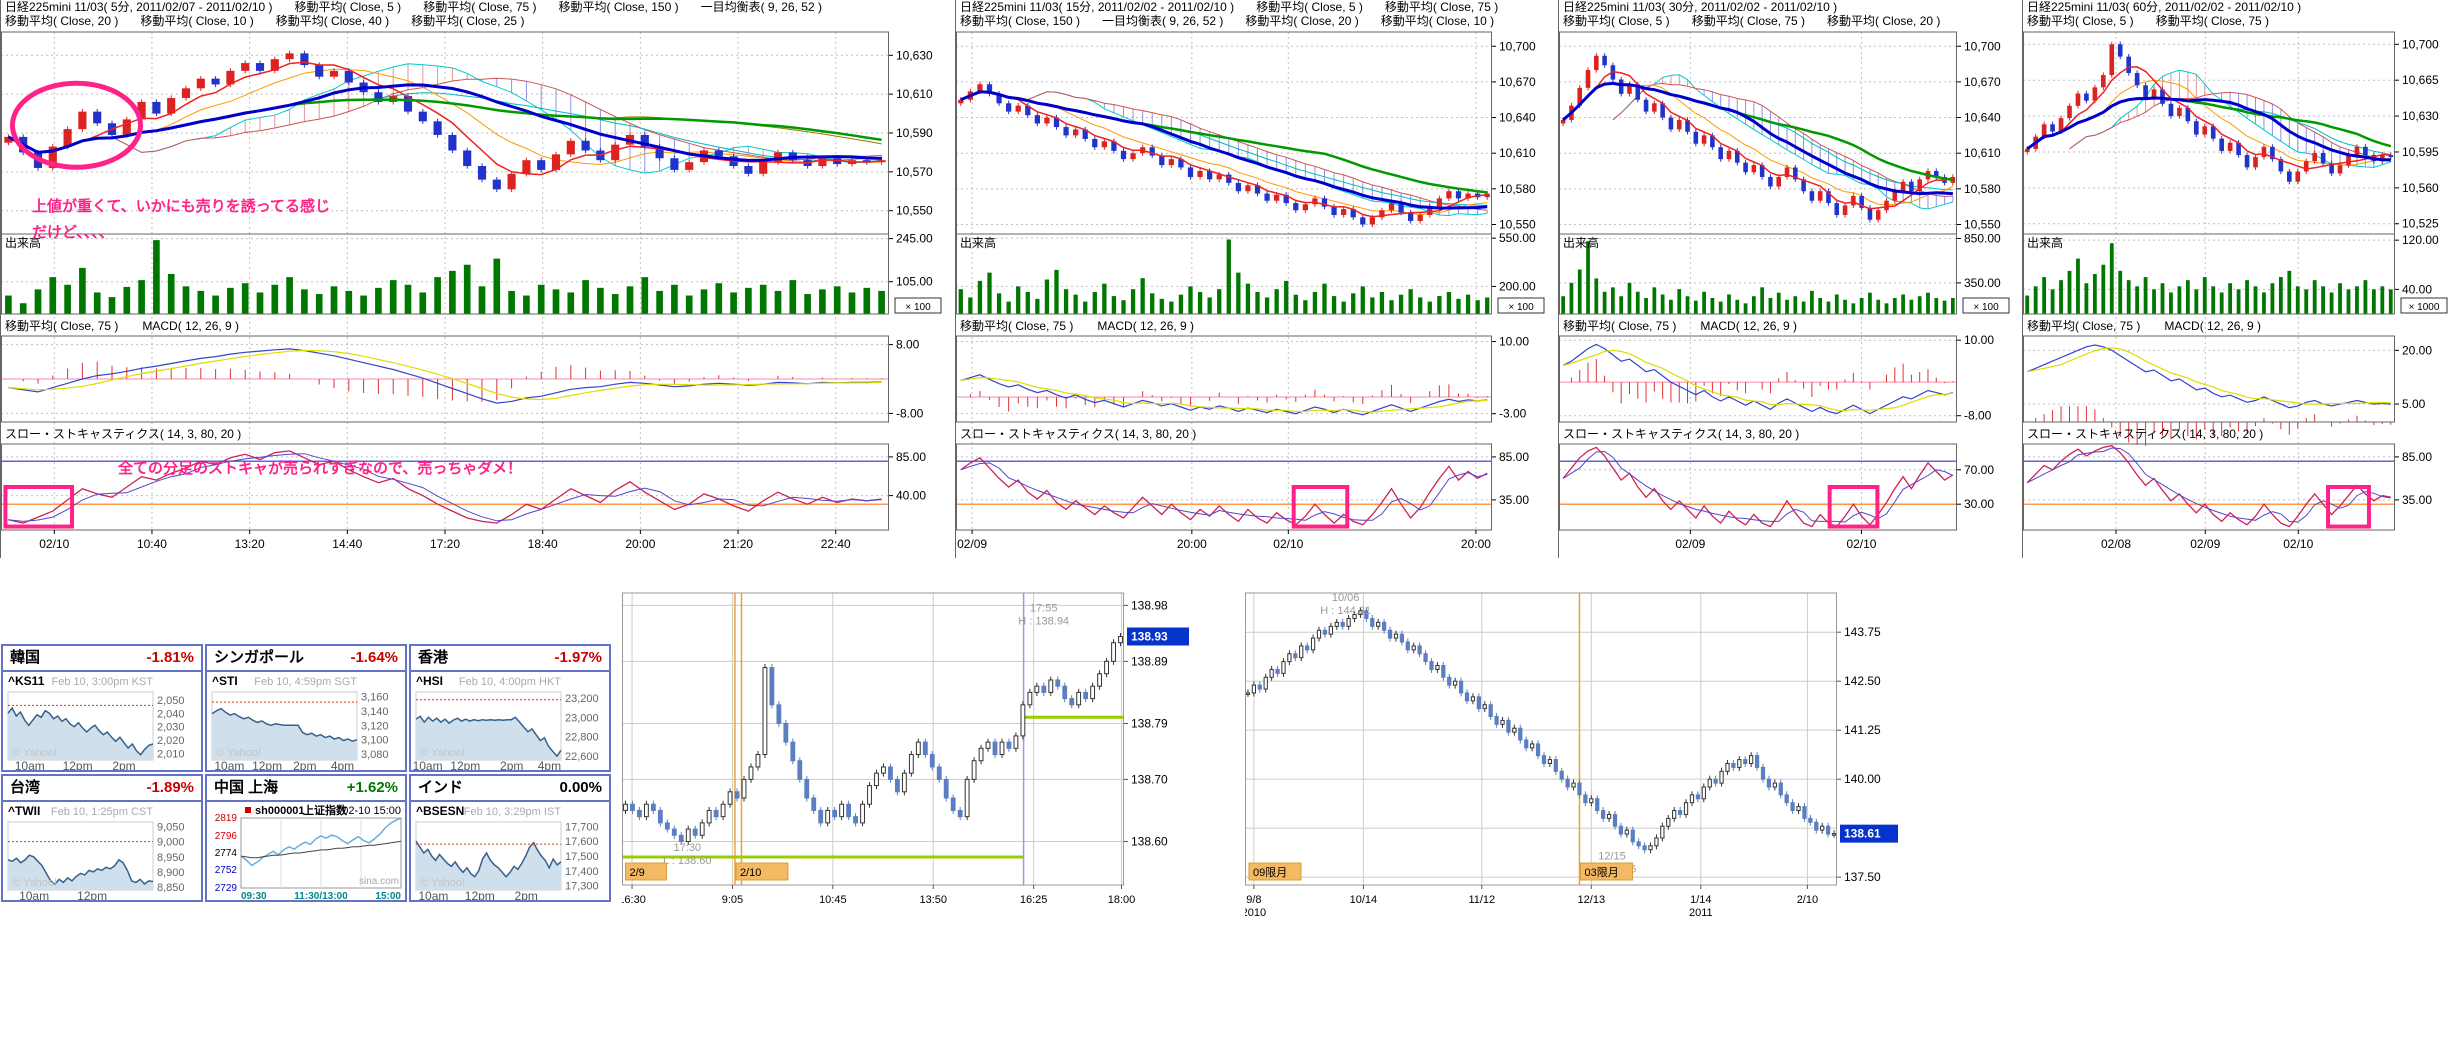  What do you see at coordinates (259, 657) in the screenshot?
I see `widget-market-name: シンガポール` at bounding box center [259, 657].